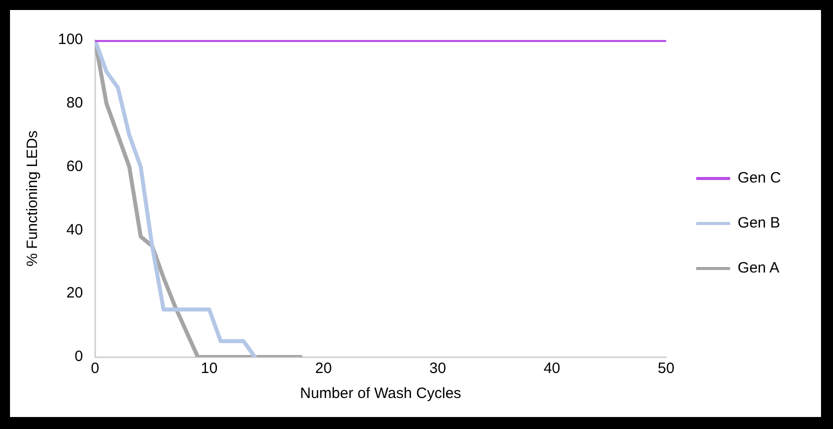 This screenshot has height=429, width=833. Describe the element at coordinates (666, 369) in the screenshot. I see `x-tick-label: 50` at that location.